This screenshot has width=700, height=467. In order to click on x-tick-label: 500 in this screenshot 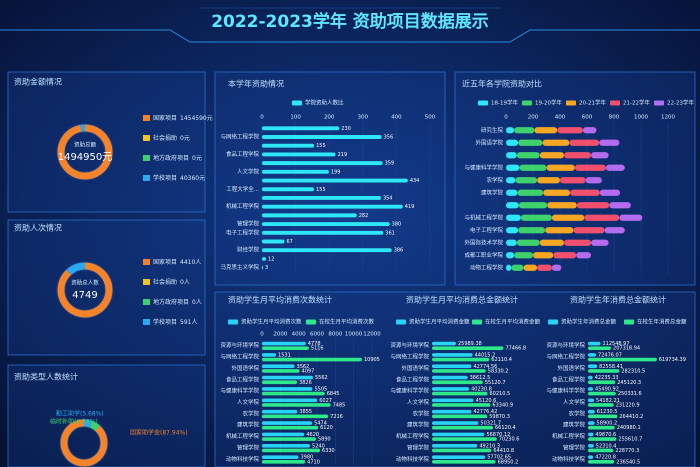, I will do `click(430, 118)`.